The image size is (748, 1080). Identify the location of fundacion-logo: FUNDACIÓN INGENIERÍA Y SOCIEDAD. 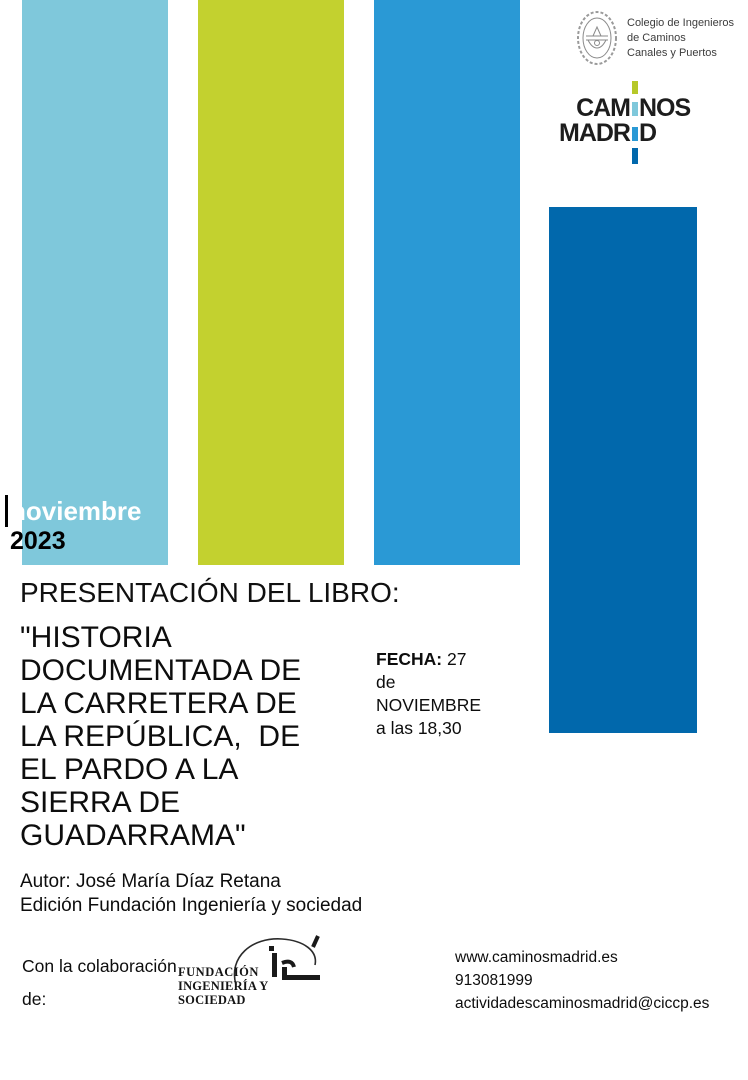
(250, 971).